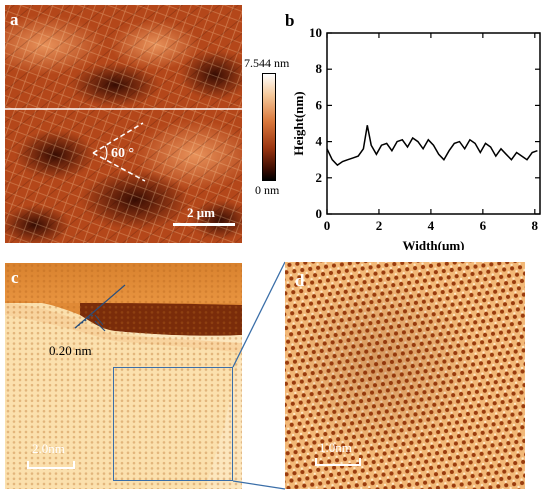 This screenshot has width=550, height=495. What do you see at coordinates (535, 225) in the screenshot?
I see `x-tick-label: 8` at bounding box center [535, 225].